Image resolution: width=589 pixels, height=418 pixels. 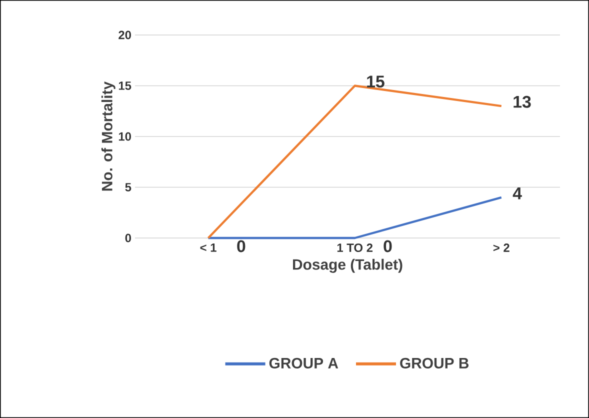 What do you see at coordinates (522, 102) in the screenshot?
I see `data-label: 13` at bounding box center [522, 102].